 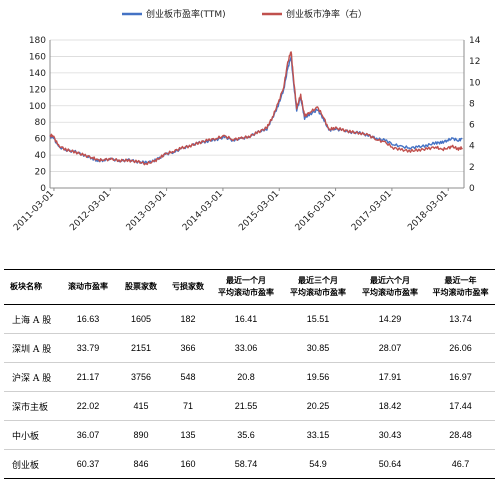 I want to click on table-row: 创业板 60.37 846 160 58.74 54.9 50.64 46.7, so click(x=249, y=464).